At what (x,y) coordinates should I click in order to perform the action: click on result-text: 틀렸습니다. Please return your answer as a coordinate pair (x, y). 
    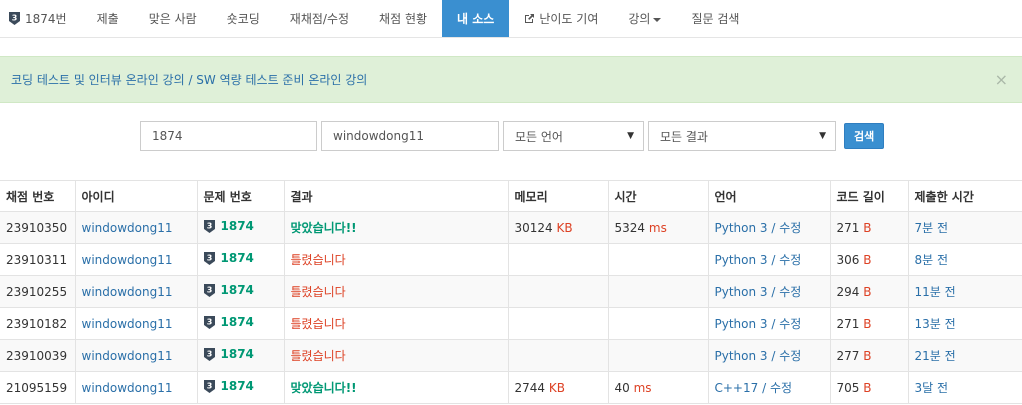
    Looking at the image, I should click on (318, 260).